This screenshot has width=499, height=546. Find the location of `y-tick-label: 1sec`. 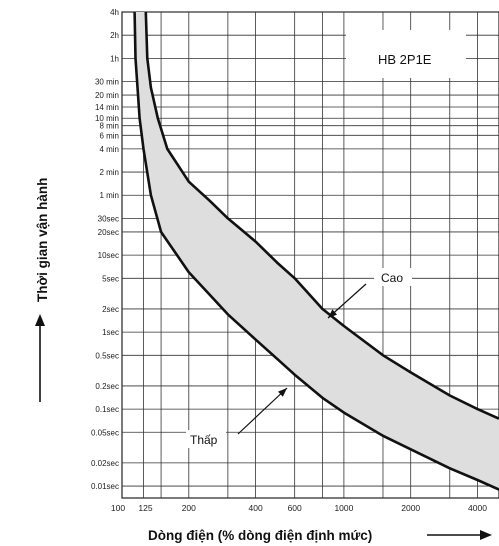

y-tick-label: 1sec is located at coordinates (110, 332).